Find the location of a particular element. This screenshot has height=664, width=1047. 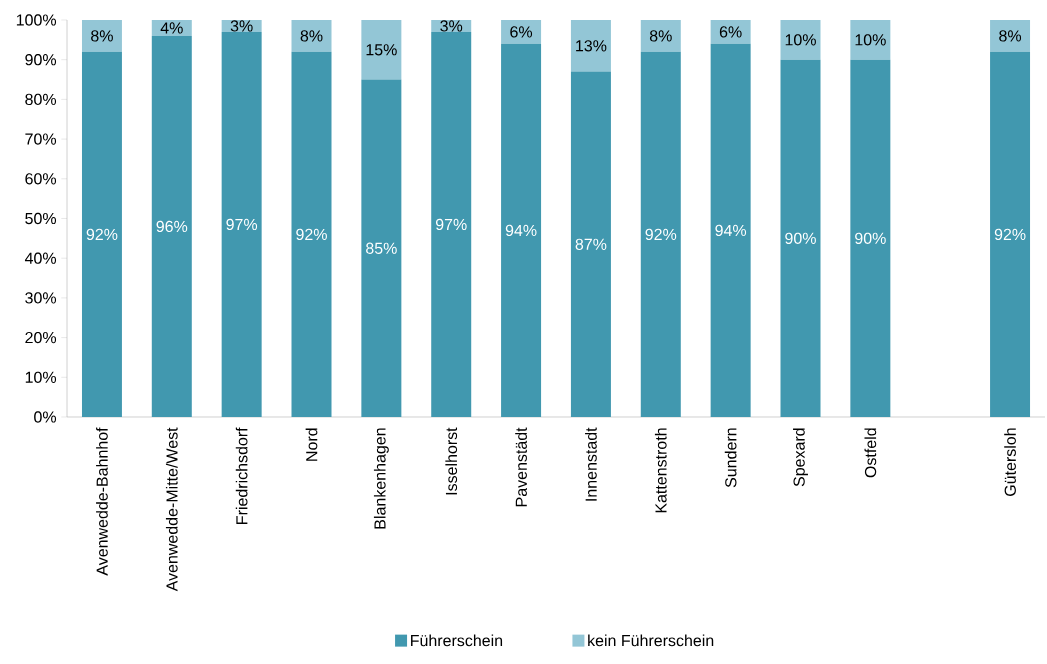

data-label: 87% is located at coordinates (591, 244).